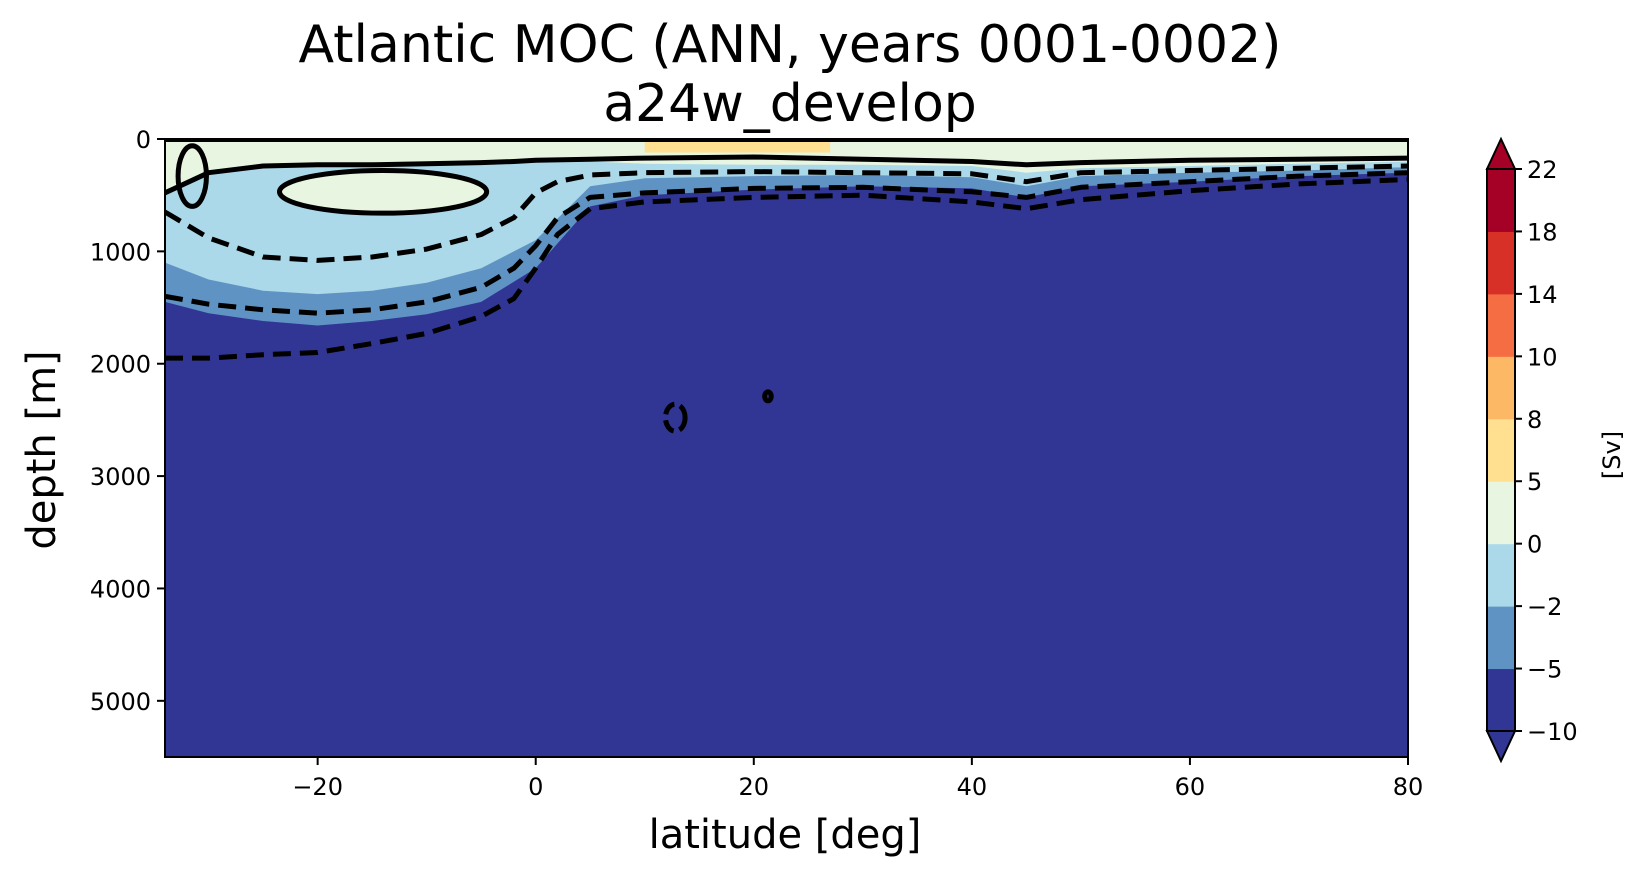 Image resolution: width=1647 pixels, height=882 pixels. I want to click on colorbar-tick-label: 18, so click(1542, 232).